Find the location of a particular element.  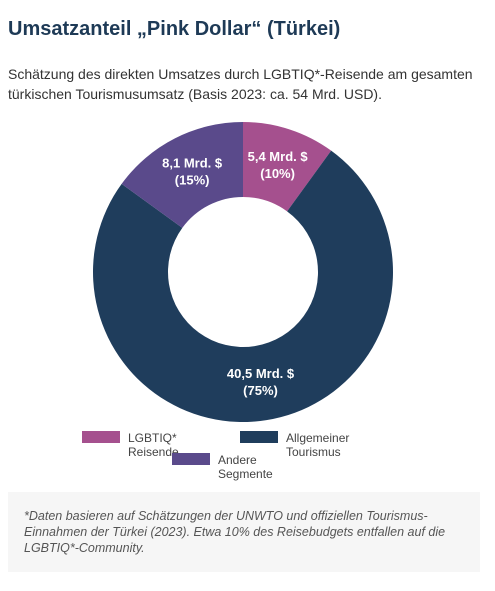

chart-title: Umsatzanteil „Pink Dollar“ (Türkei) is located at coordinates (174, 29).